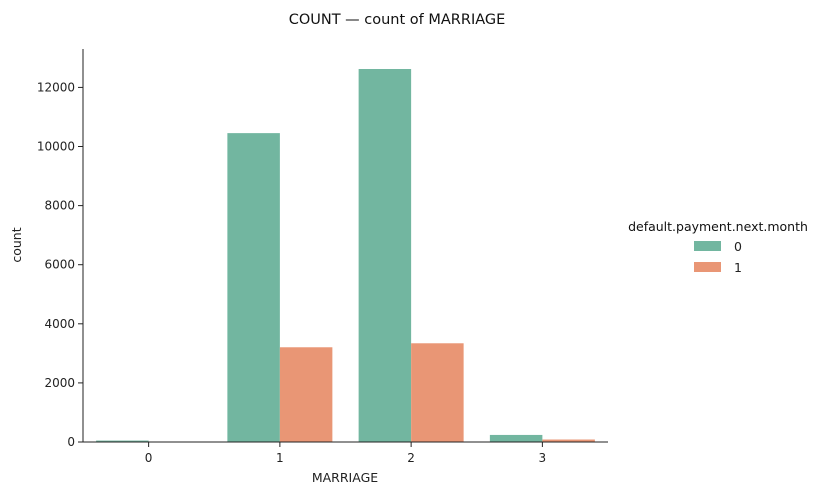  Describe the element at coordinates (280, 458) in the screenshot. I see `x-tick-label: 1` at that location.